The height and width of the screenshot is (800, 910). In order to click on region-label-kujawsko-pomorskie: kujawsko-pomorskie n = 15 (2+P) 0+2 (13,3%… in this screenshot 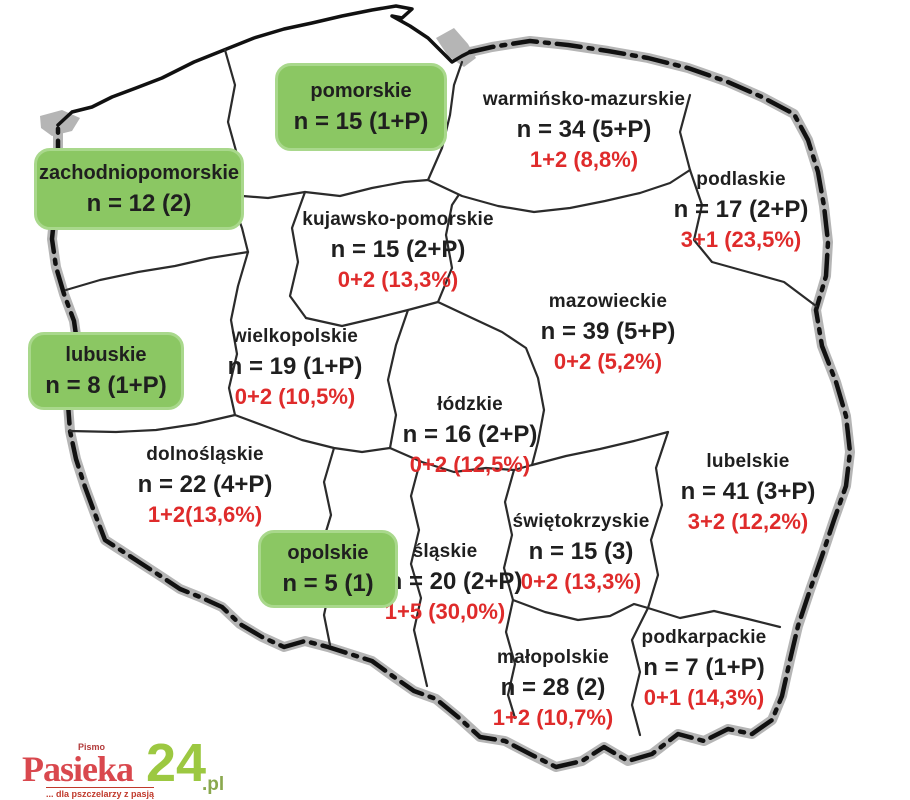, I will do `click(398, 250)`.